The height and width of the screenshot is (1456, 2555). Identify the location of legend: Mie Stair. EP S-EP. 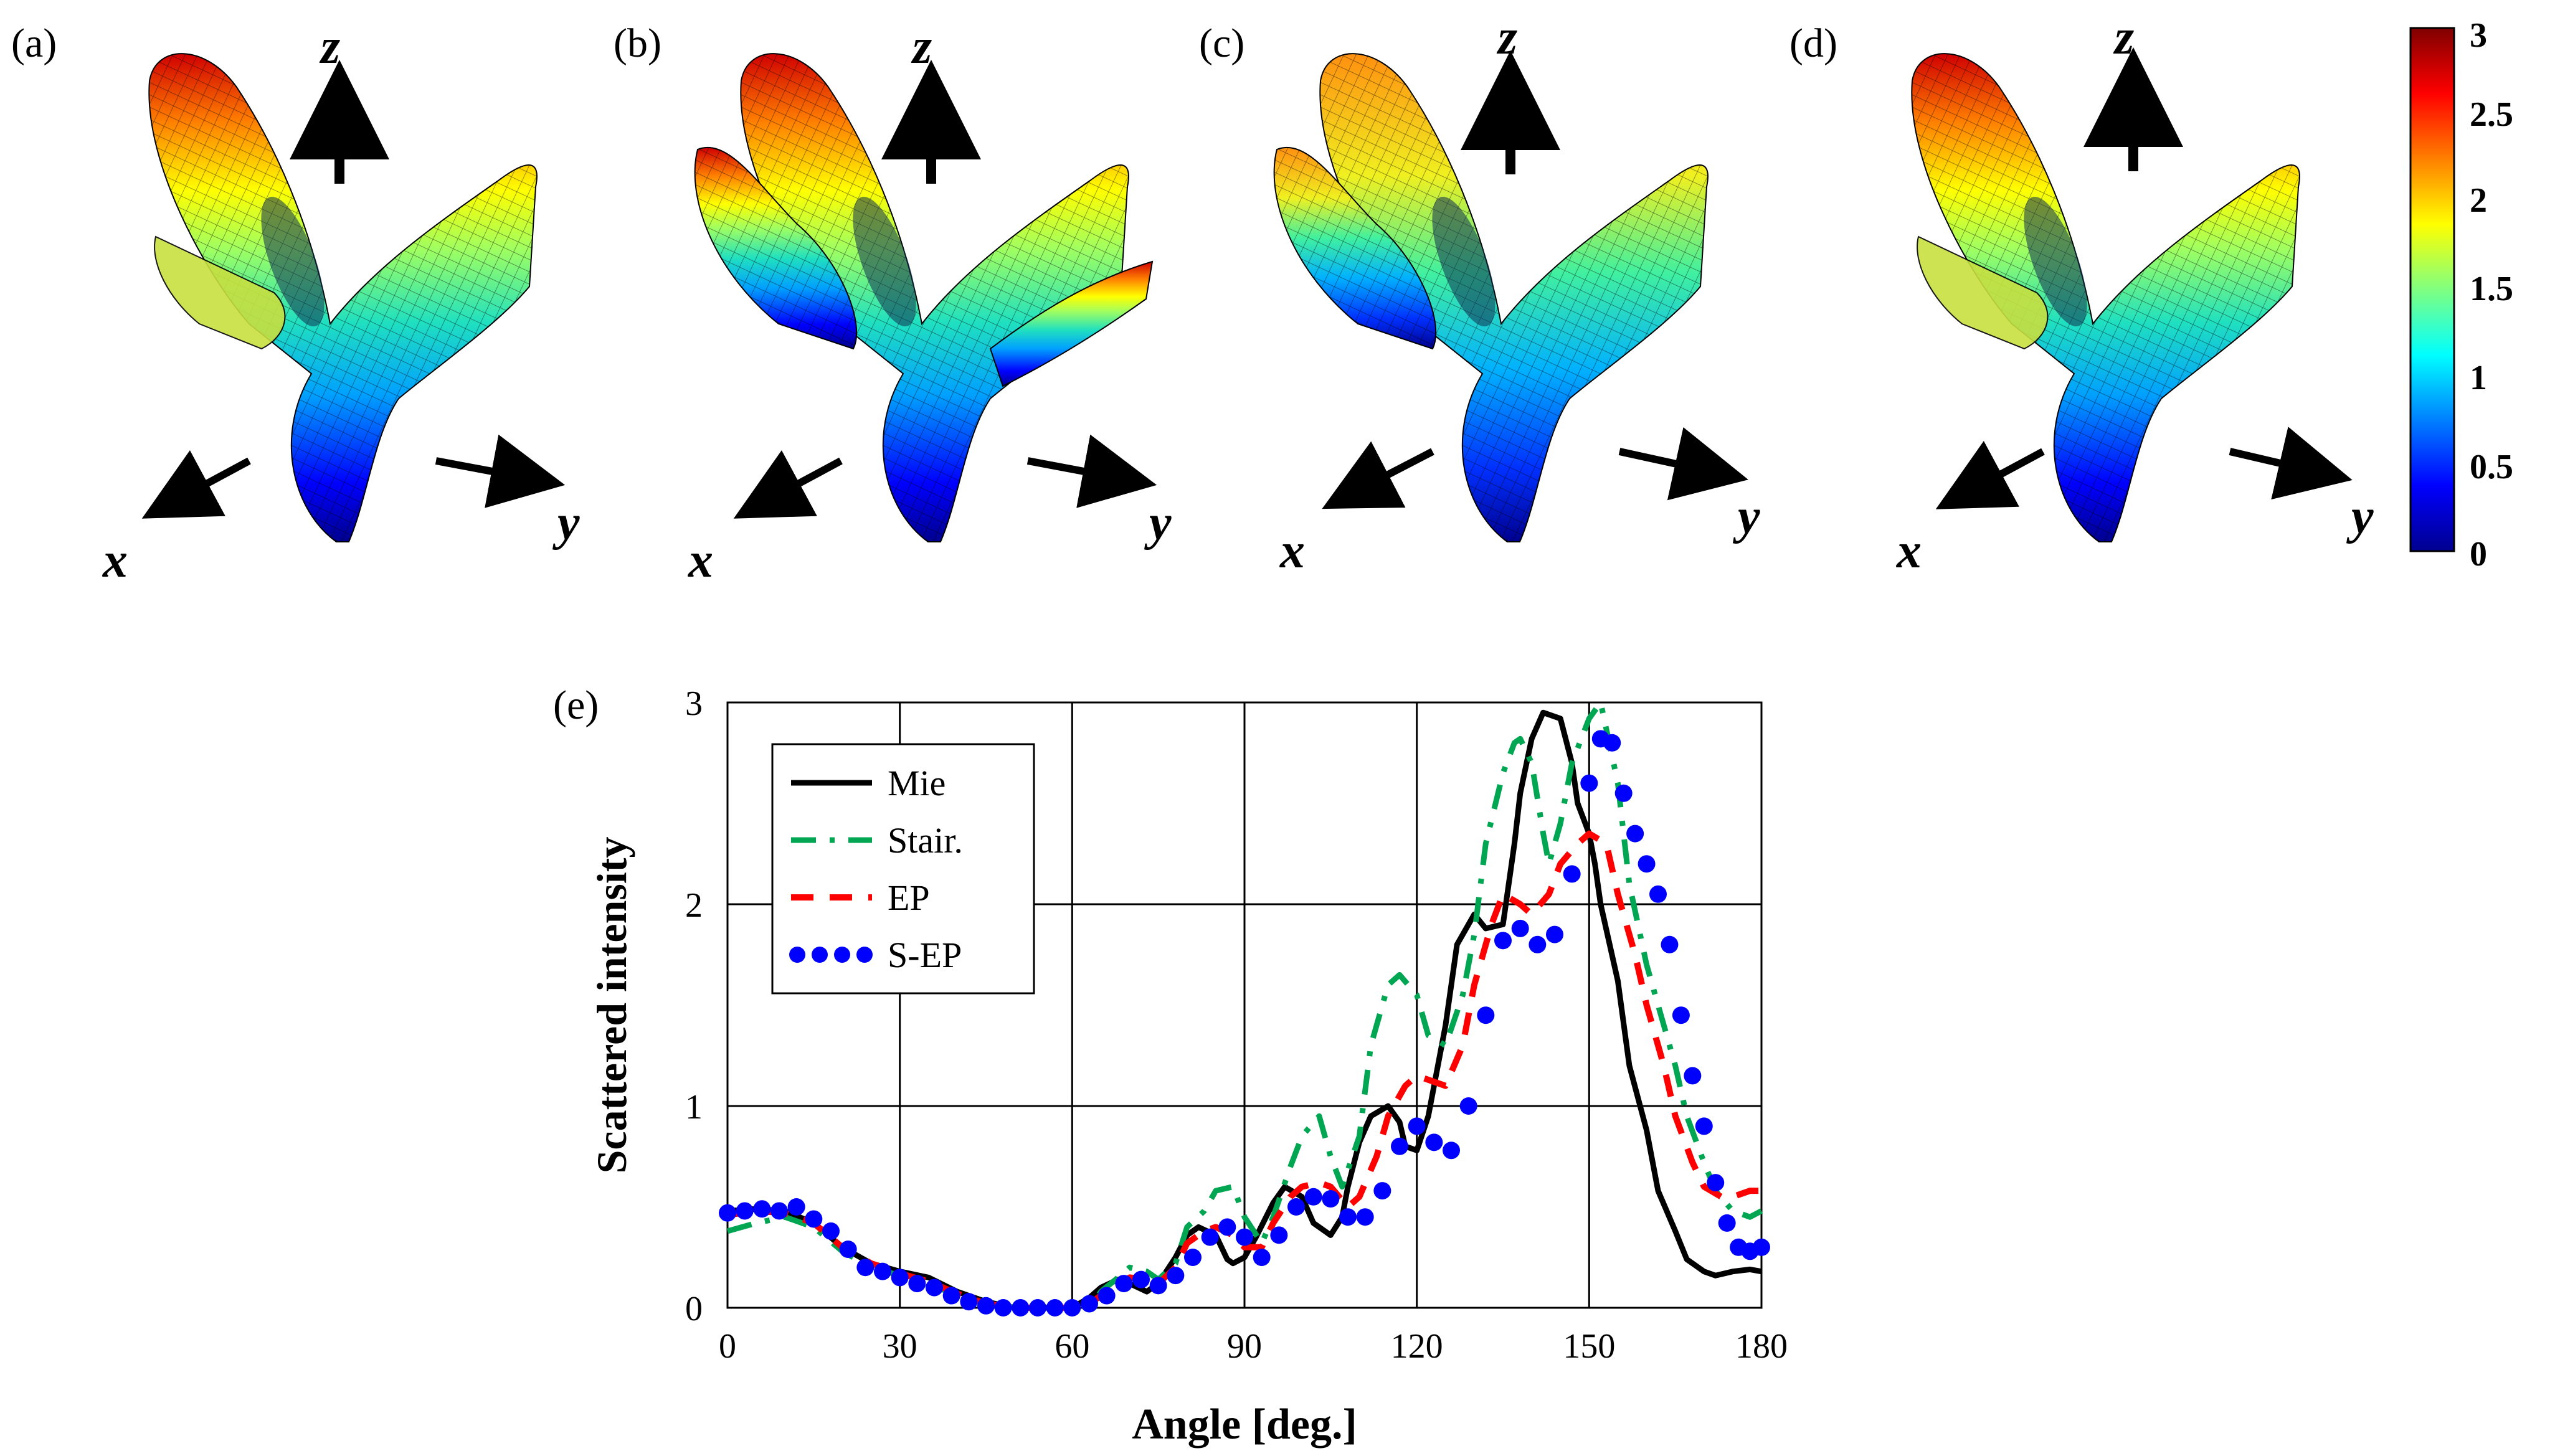
(903, 869).